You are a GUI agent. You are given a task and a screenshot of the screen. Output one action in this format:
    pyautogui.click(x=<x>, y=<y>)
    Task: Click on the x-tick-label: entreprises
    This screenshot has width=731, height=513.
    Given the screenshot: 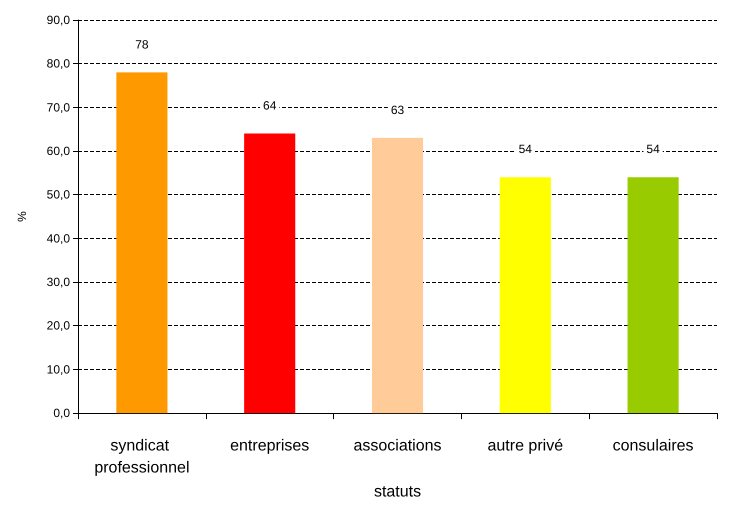 What is the action you would take?
    pyautogui.click(x=270, y=446)
    